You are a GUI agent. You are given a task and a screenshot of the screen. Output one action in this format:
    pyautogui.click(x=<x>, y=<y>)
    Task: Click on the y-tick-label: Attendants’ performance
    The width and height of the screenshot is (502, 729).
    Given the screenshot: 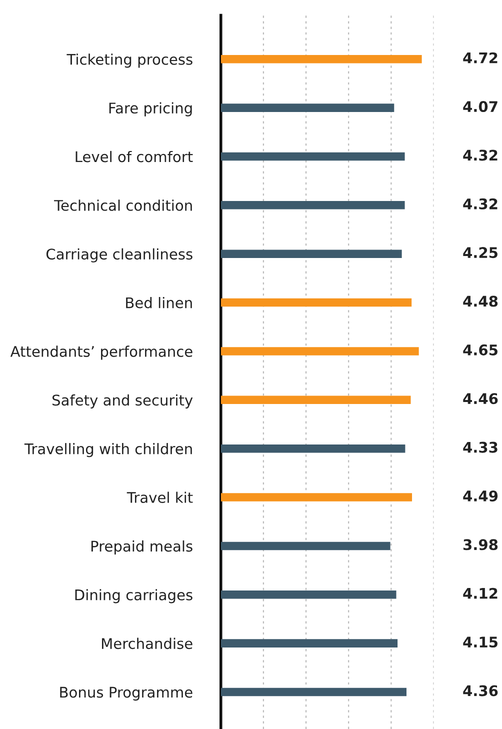 What is the action you would take?
    pyautogui.click(x=101, y=353)
    